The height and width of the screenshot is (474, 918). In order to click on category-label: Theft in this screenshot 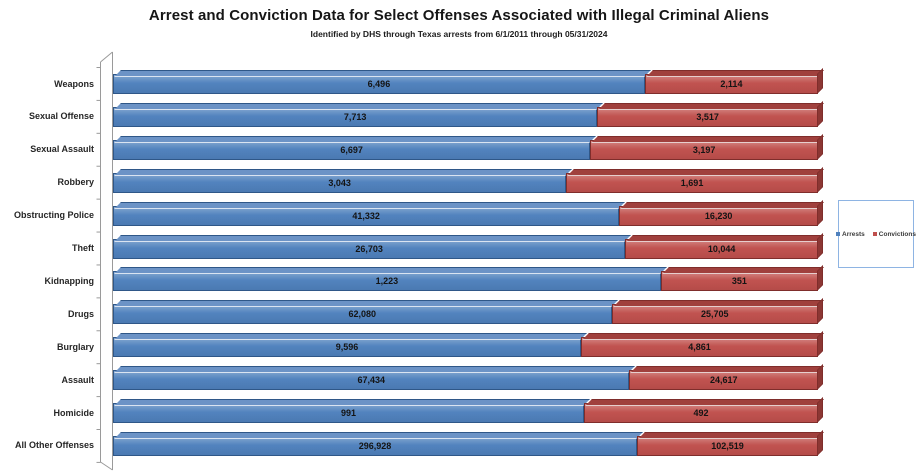, I will do `click(83, 248)`.